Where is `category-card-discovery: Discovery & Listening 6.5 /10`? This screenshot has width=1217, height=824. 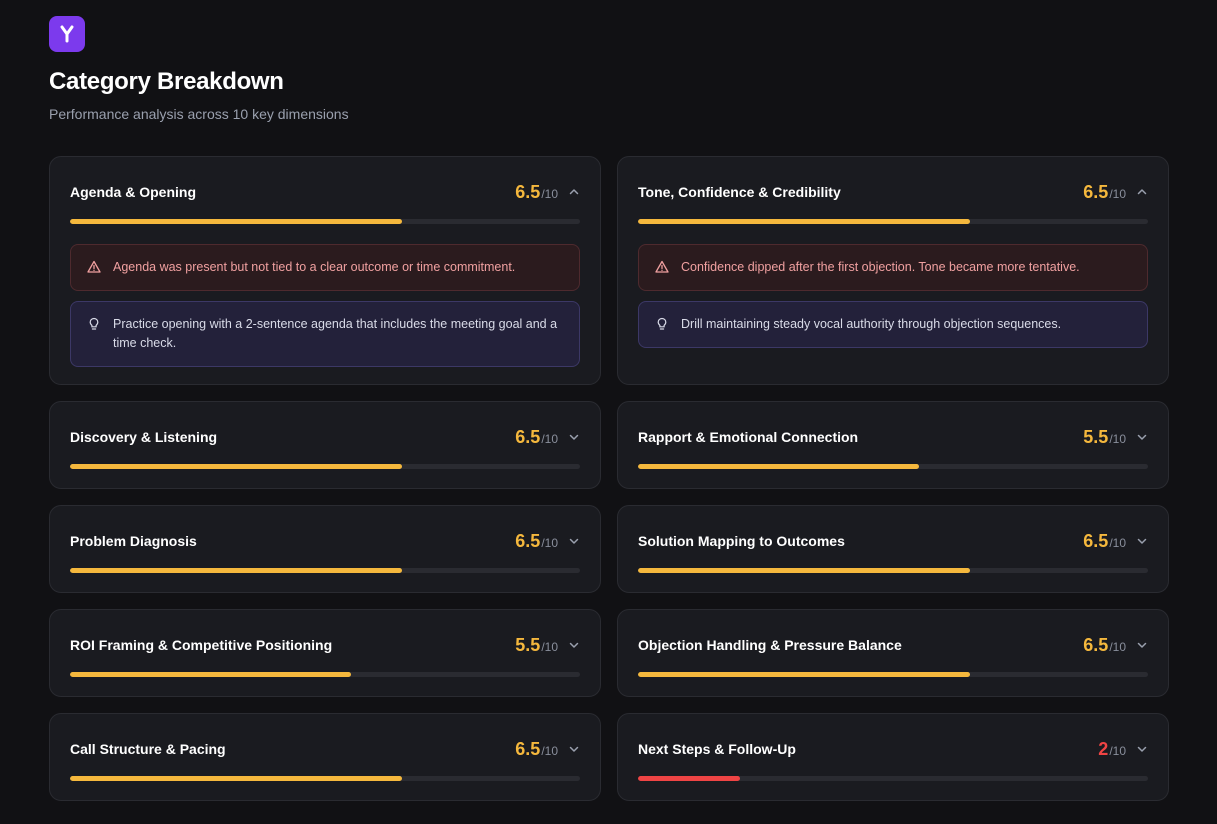 category-card-discovery: Discovery & Listening 6.5 /10 is located at coordinates (325, 445).